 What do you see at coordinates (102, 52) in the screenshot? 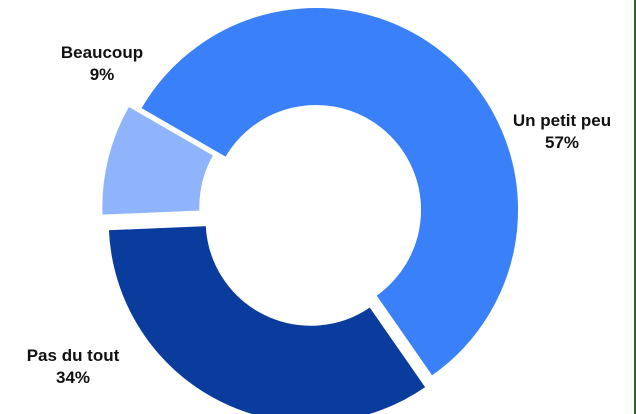
I see `slice-label-beaucoup-name: Beaucoup` at bounding box center [102, 52].